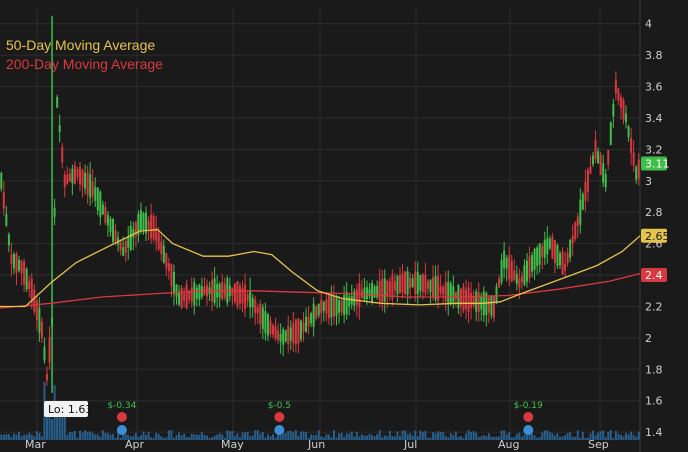 The image size is (688, 452). Describe the element at coordinates (325, 418) in the screenshot. I see `earnings-events: $-0.34 $-0.5 $-0.19` at that location.